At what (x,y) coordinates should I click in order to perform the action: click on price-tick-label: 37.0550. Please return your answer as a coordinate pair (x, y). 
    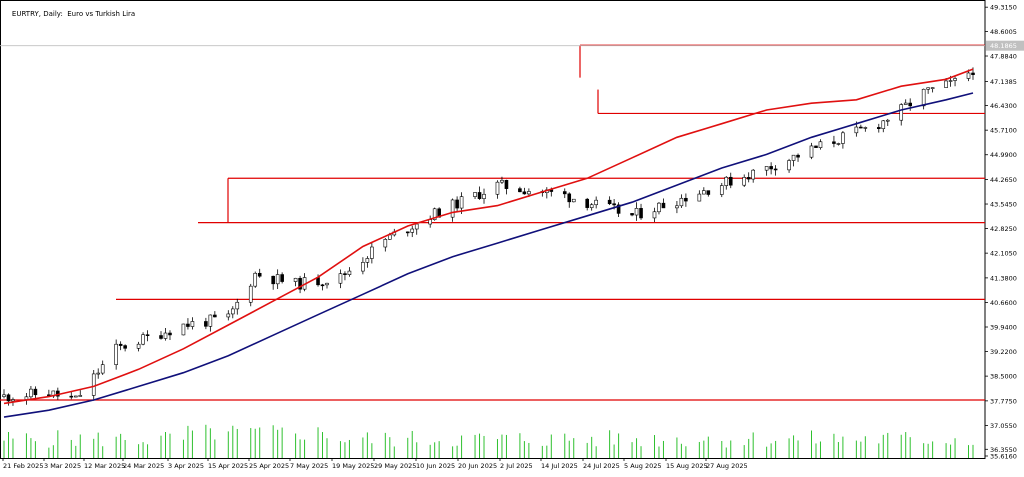
    Looking at the image, I should click on (1003, 426).